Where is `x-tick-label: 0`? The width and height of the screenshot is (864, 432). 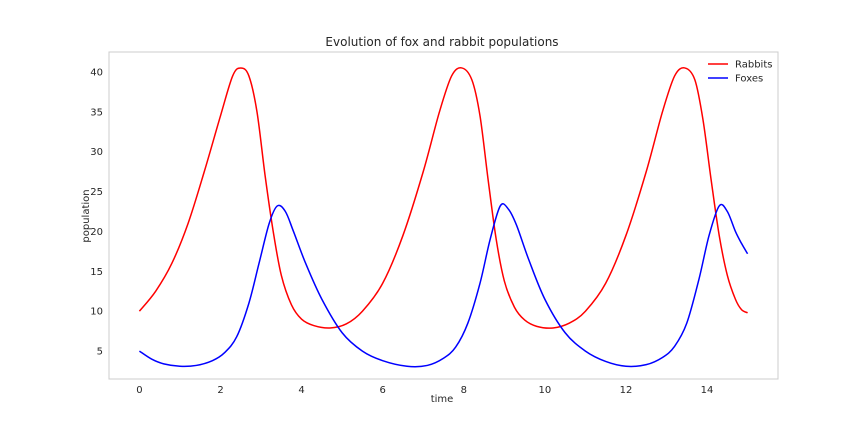 x-tick-label: 0 is located at coordinates (139, 390).